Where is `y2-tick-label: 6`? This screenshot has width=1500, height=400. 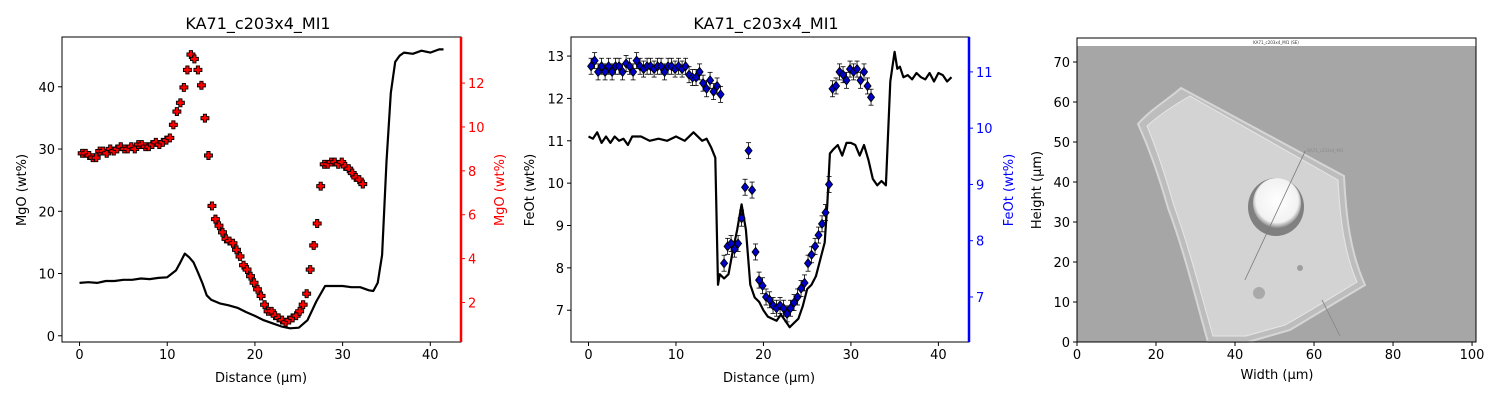
y2-tick-label: 6 is located at coordinates (472, 216).